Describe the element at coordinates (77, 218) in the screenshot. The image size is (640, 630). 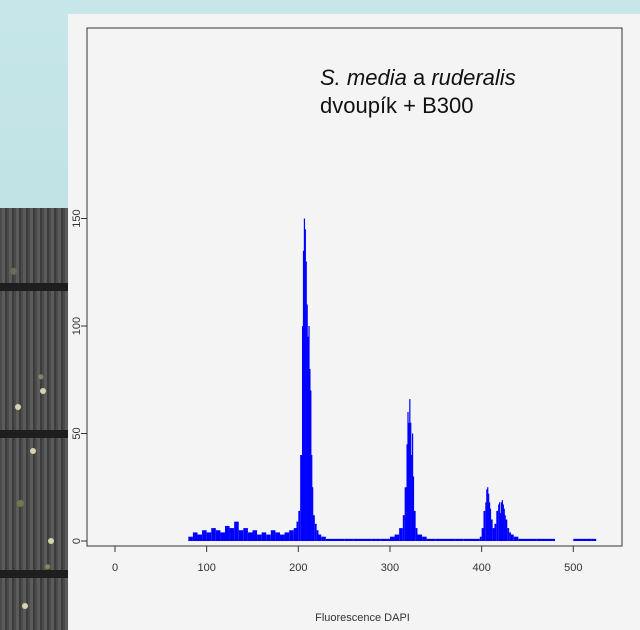
I see `y-tick-label: 150` at that location.